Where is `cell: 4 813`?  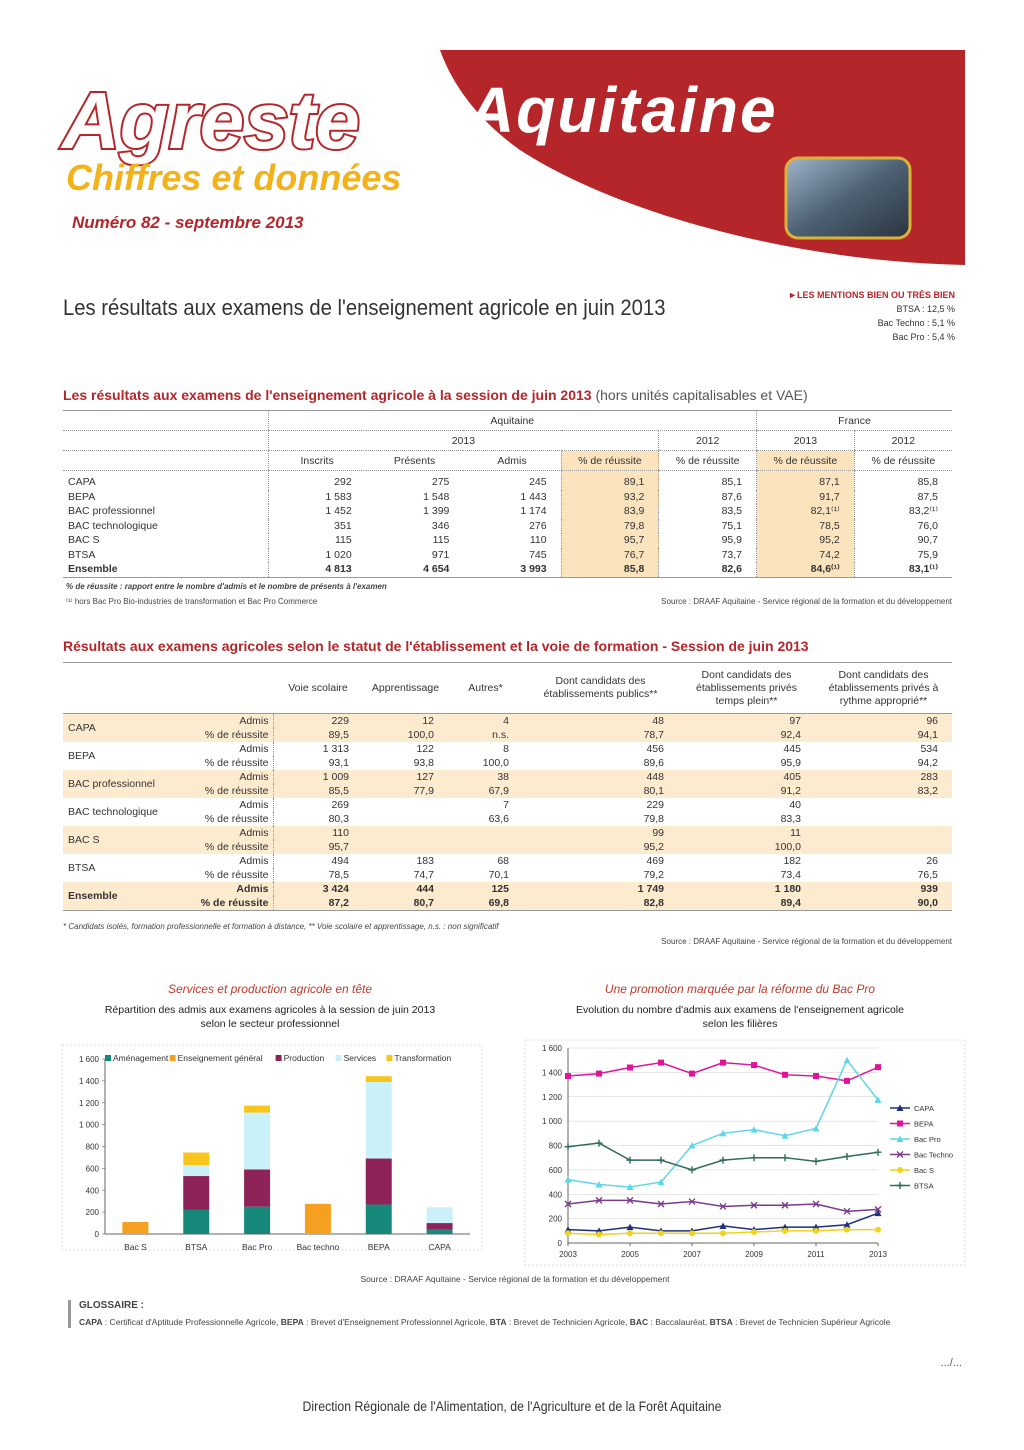
cell: 4 813 is located at coordinates (316, 569).